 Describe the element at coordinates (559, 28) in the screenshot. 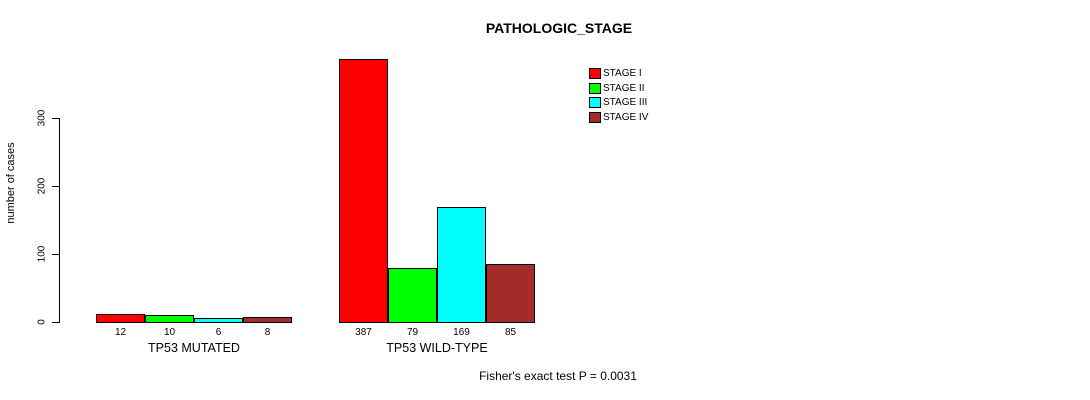

I see `chart-title: PATHOLOGIC_STAGE` at that location.